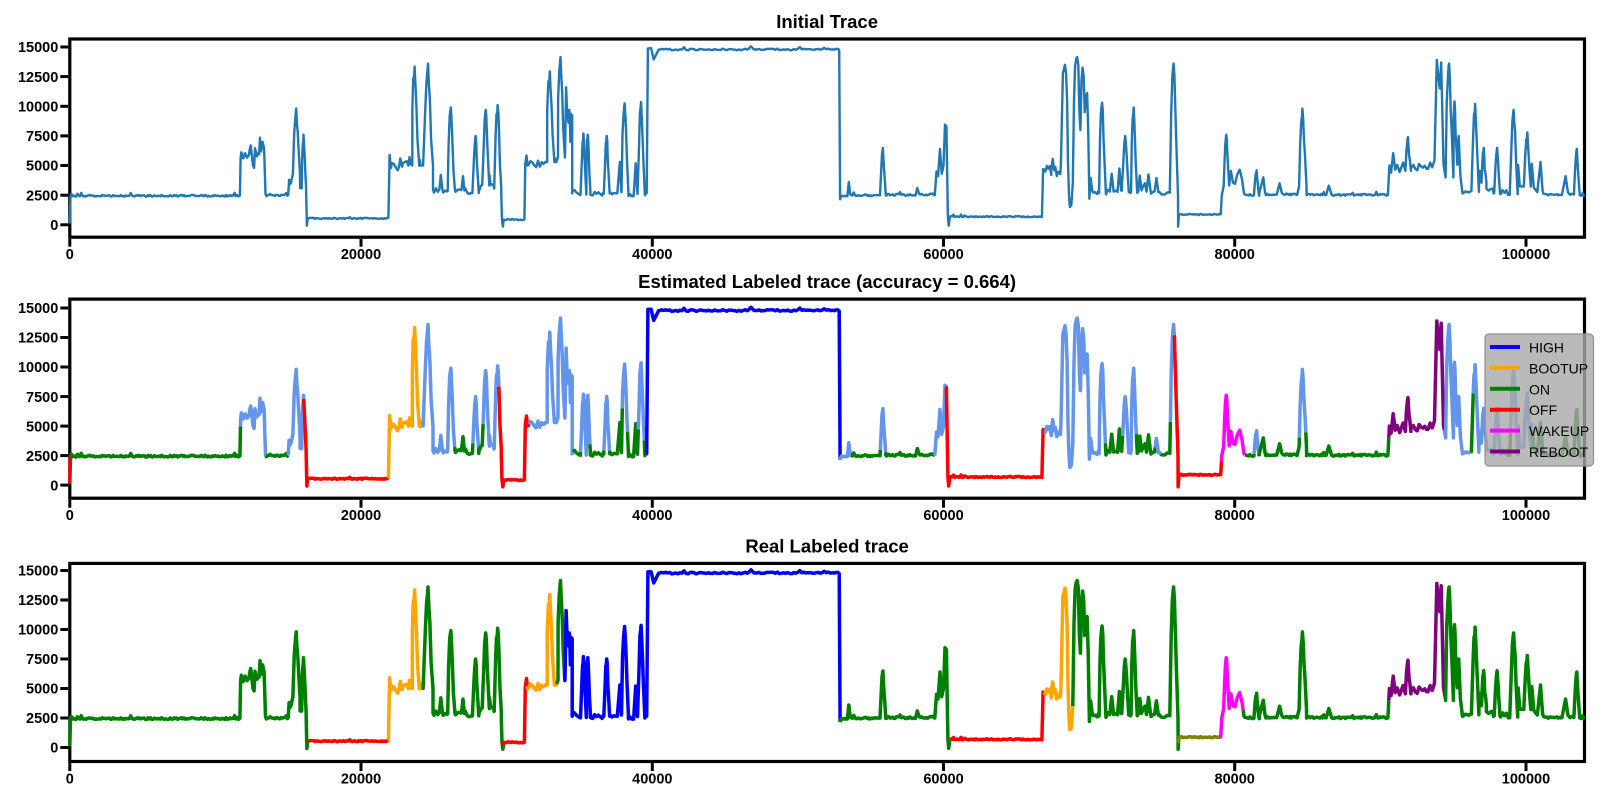 The height and width of the screenshot is (800, 1600). I want to click on svg-text: ON, so click(1539, 389).